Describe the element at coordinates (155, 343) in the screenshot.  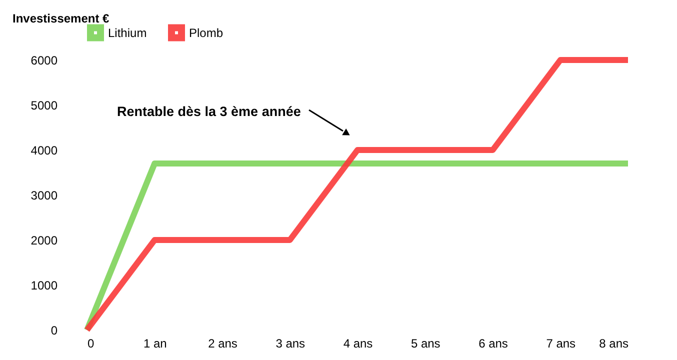
I see `x-tick-label: 1 an` at that location.